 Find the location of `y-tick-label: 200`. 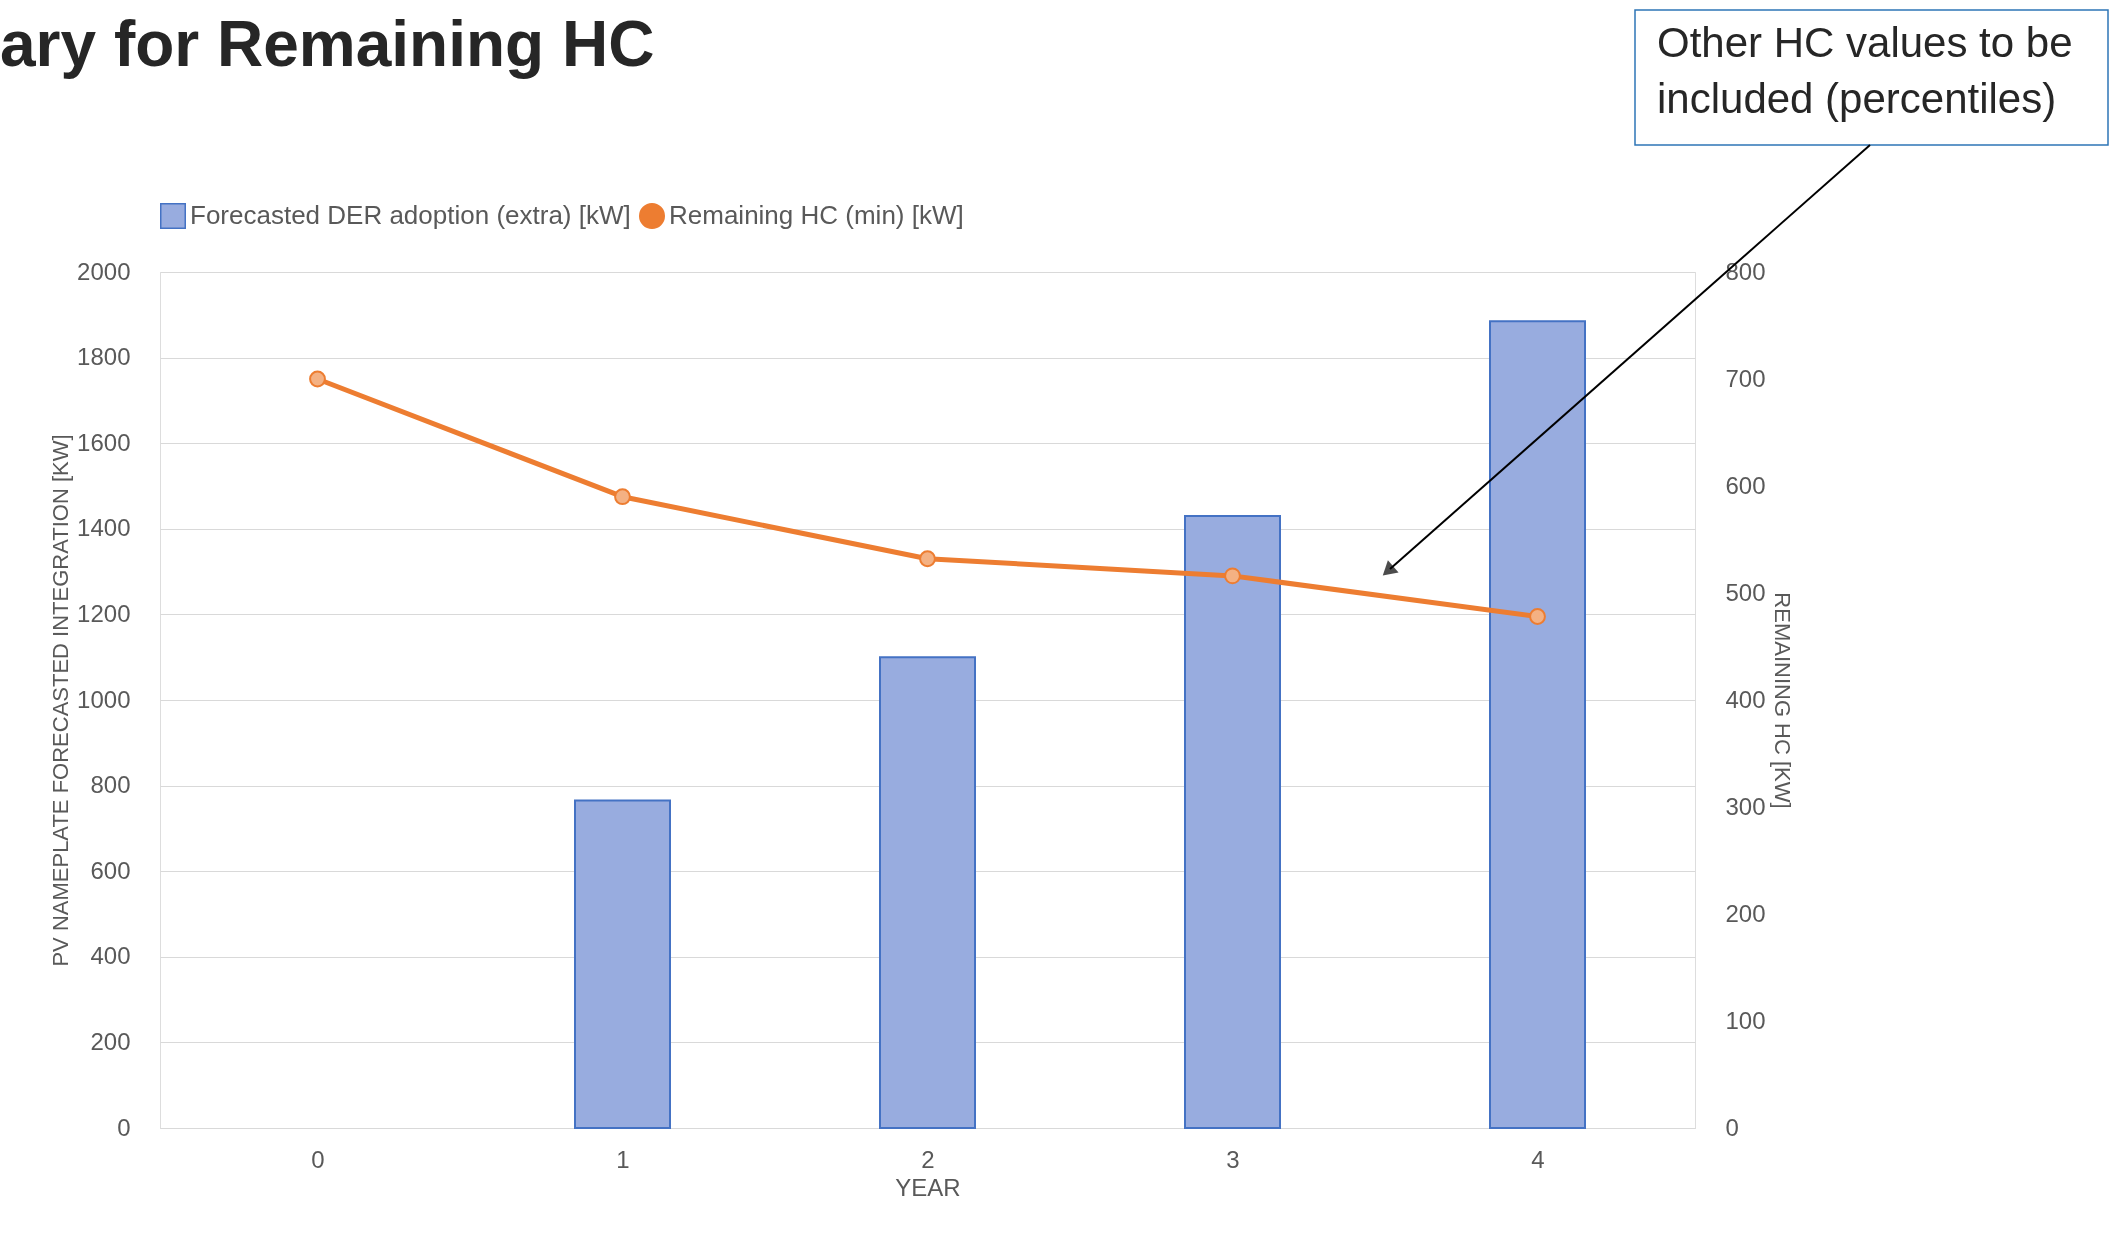

y-tick-label: 200 is located at coordinates (110, 1041).